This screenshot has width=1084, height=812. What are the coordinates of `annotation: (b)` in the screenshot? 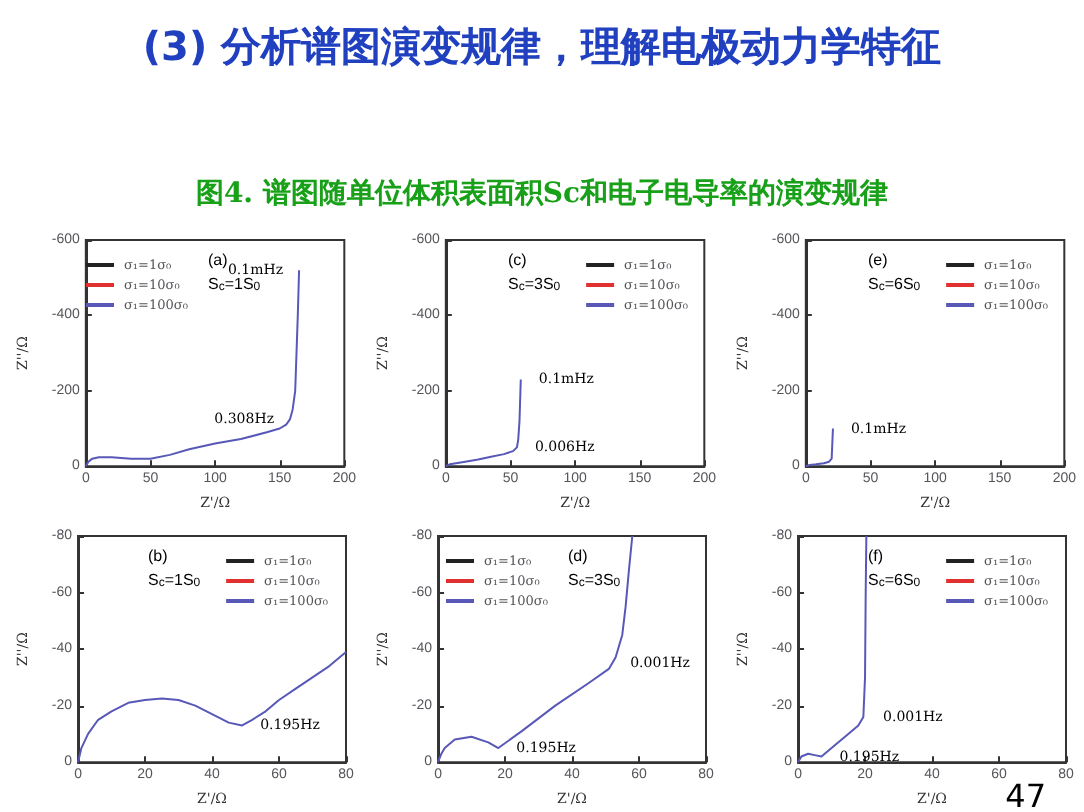 It's located at (158, 556).